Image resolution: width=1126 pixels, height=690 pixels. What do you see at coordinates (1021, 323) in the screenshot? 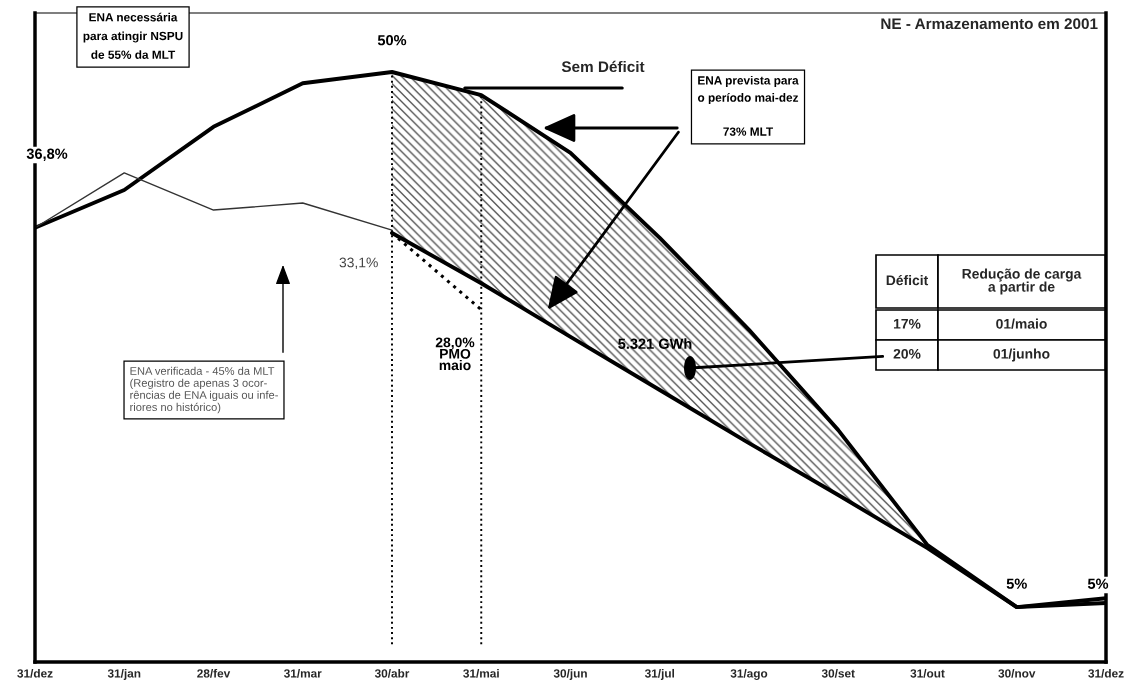
I see `annotation: 01/maio` at bounding box center [1021, 323].